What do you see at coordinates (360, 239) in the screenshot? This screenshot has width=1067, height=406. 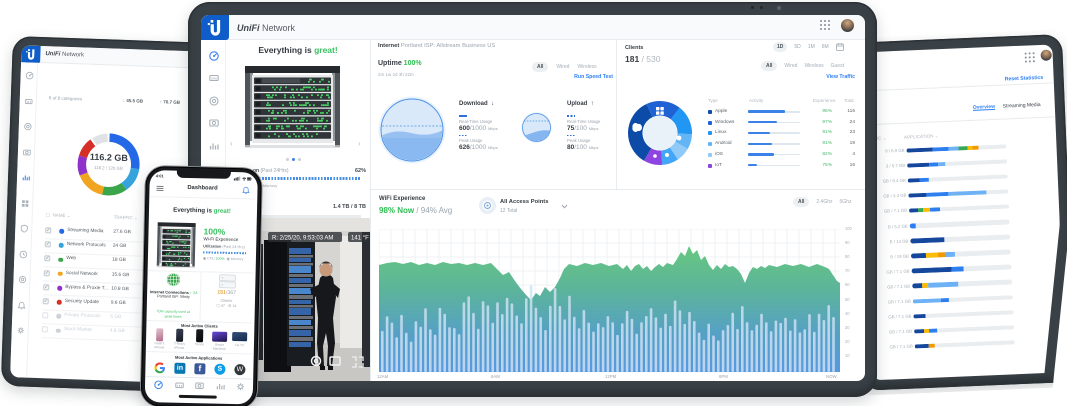 I see `svg-text: 141 °F` at bounding box center [360, 239].